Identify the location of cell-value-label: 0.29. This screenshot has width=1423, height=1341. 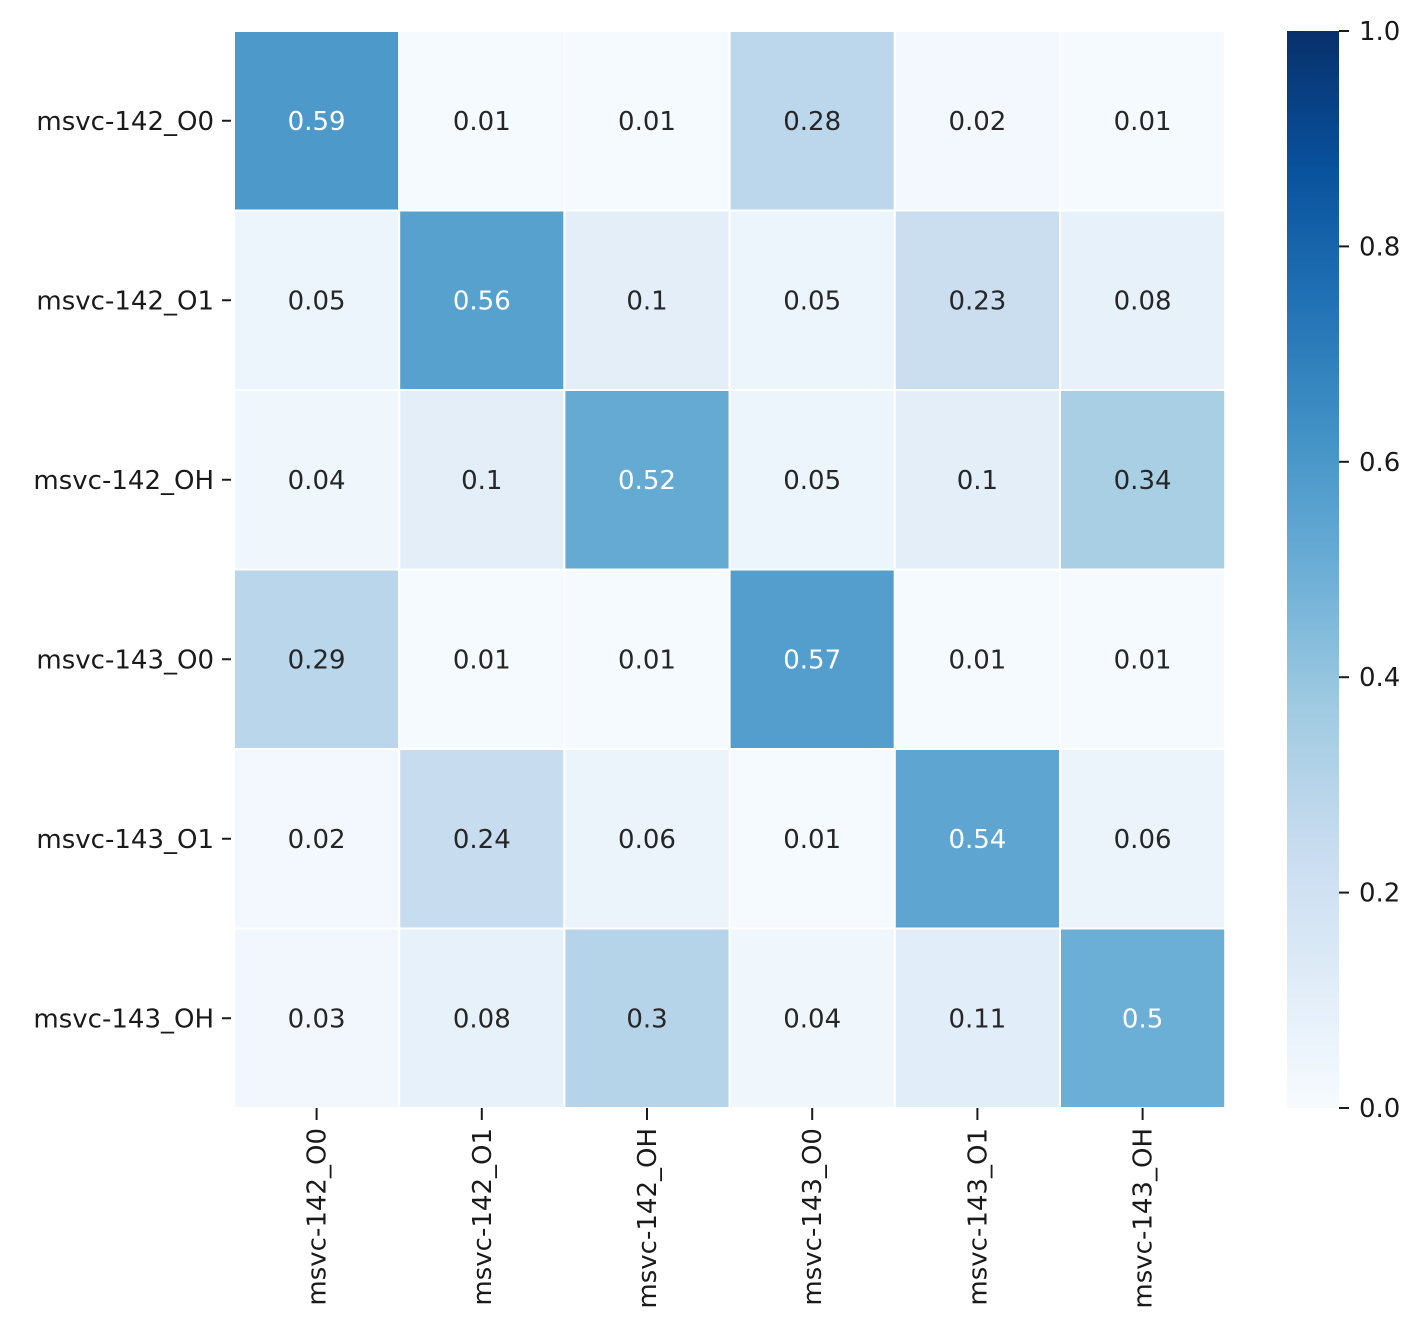
(317, 660).